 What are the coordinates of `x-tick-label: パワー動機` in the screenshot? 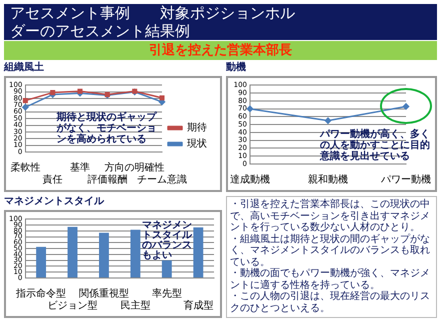 It's located at (405, 180).